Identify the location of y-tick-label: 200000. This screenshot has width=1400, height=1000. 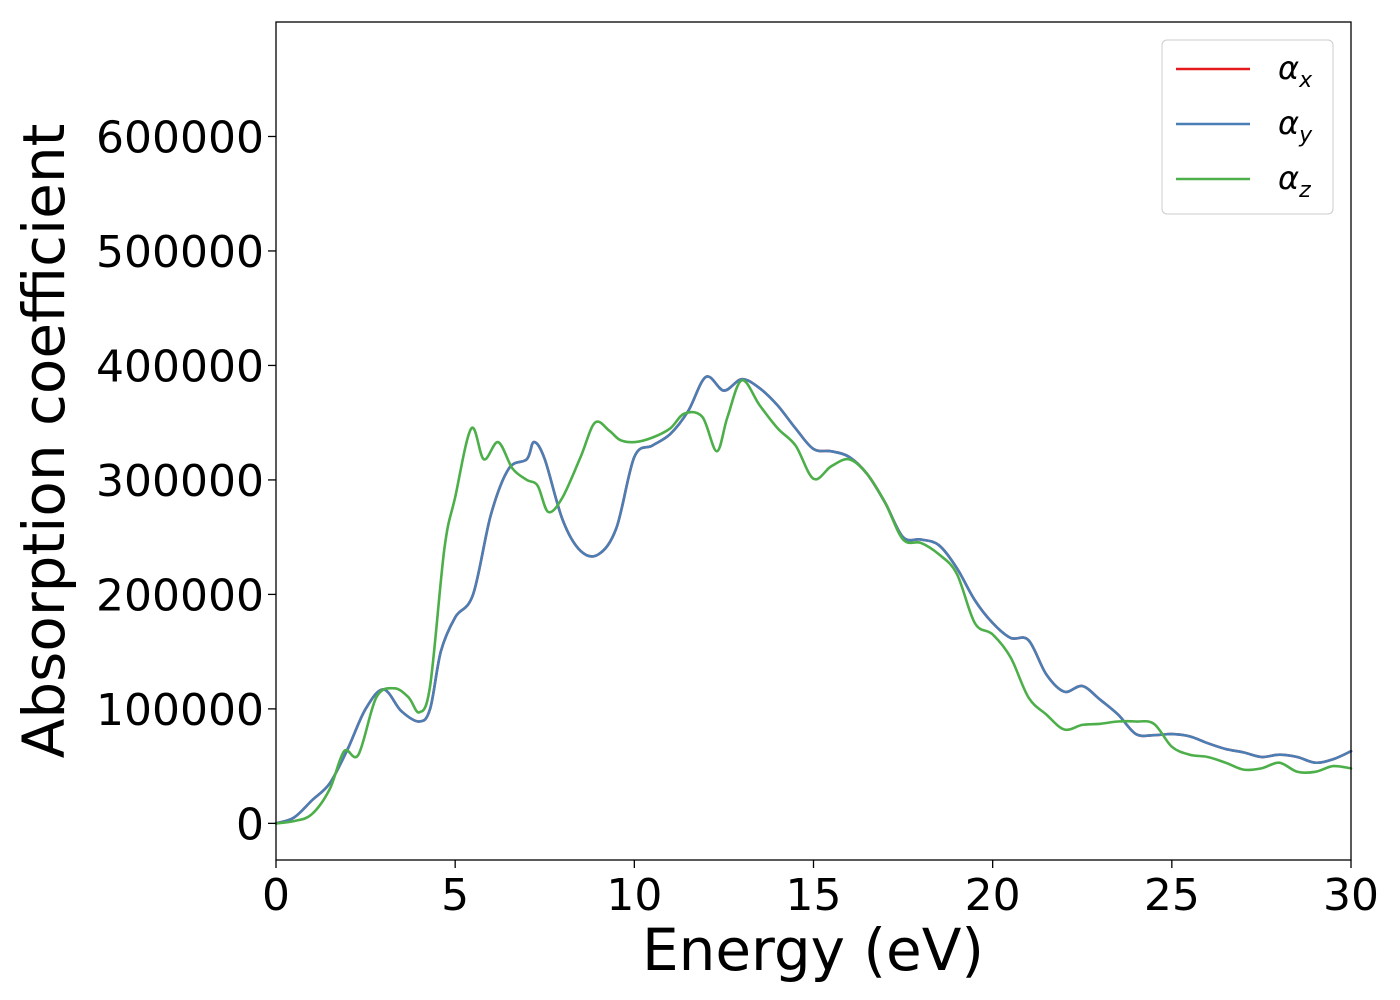
(180, 595).